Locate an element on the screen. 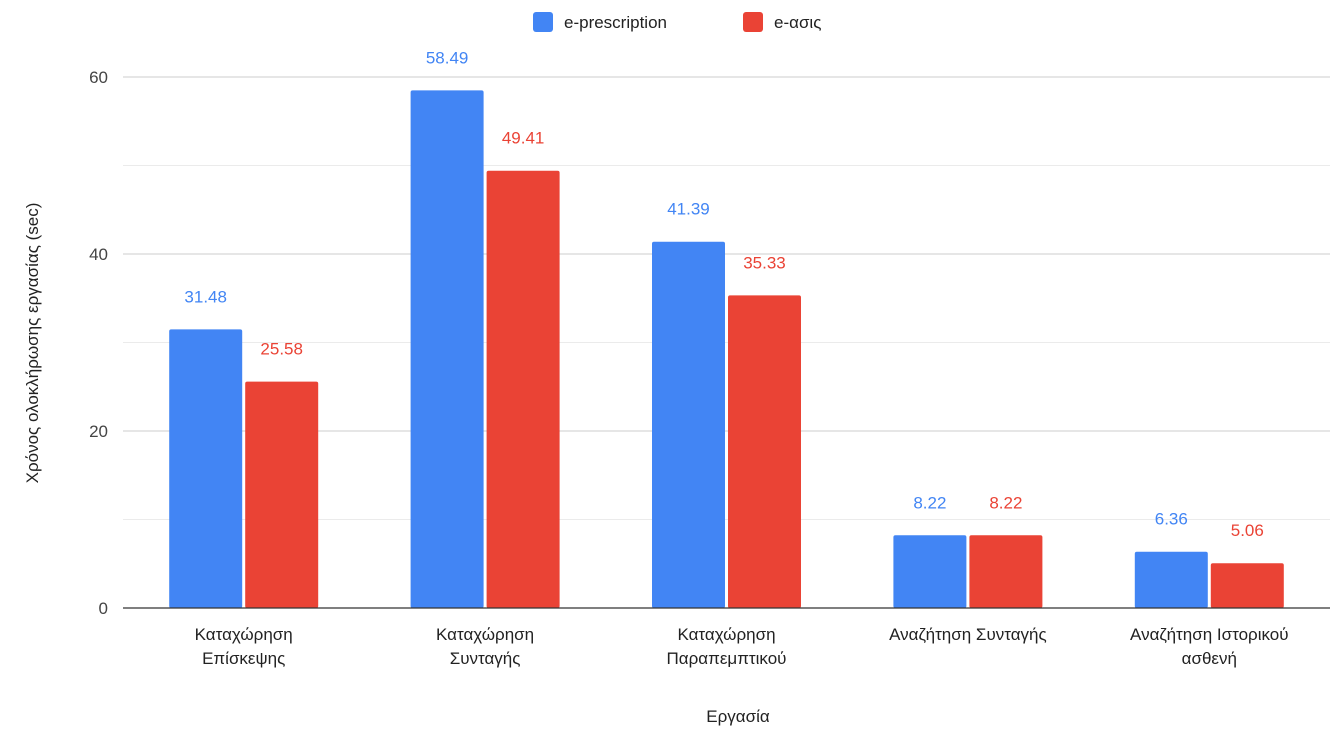  x-tick-label: Αναζήτηση Συνταγής is located at coordinates (968, 634).